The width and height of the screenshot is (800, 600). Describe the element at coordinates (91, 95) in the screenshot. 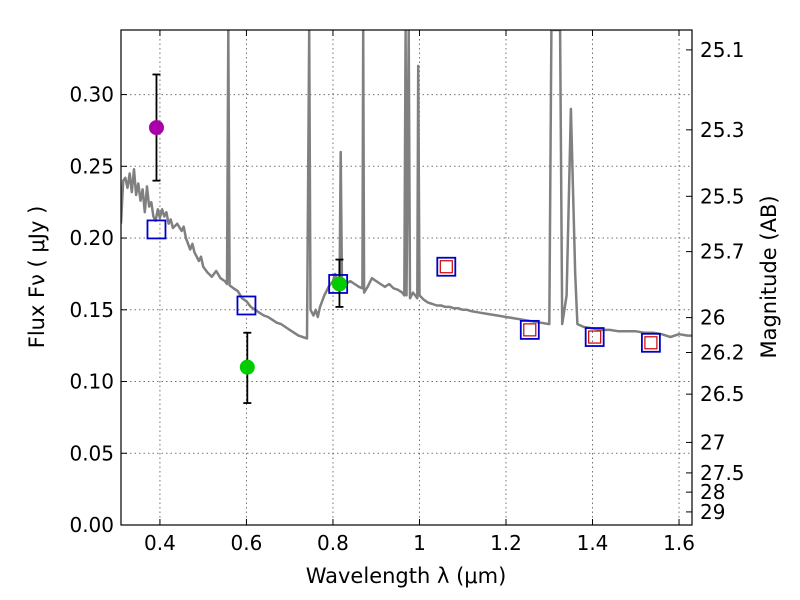

I see `y-tick-label: 0.30` at that location.